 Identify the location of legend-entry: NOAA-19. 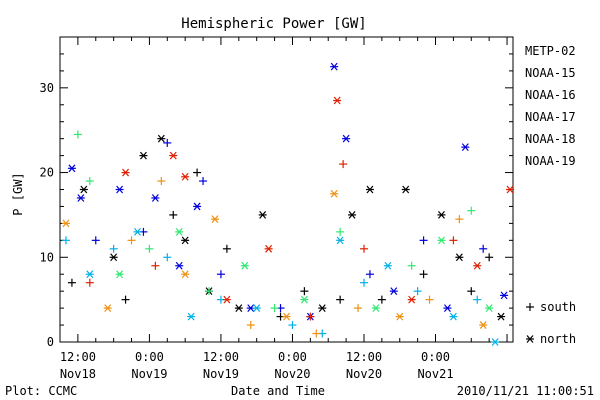
(550, 161).